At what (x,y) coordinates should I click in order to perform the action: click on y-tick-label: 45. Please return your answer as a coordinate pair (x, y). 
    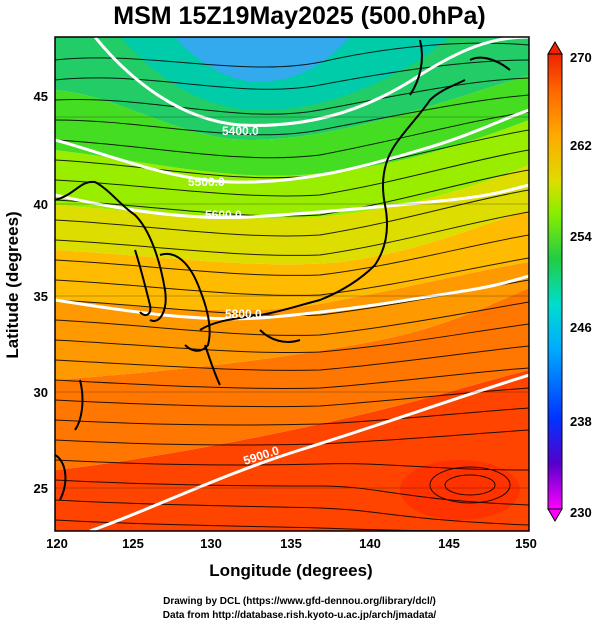
    Looking at the image, I should click on (41, 96).